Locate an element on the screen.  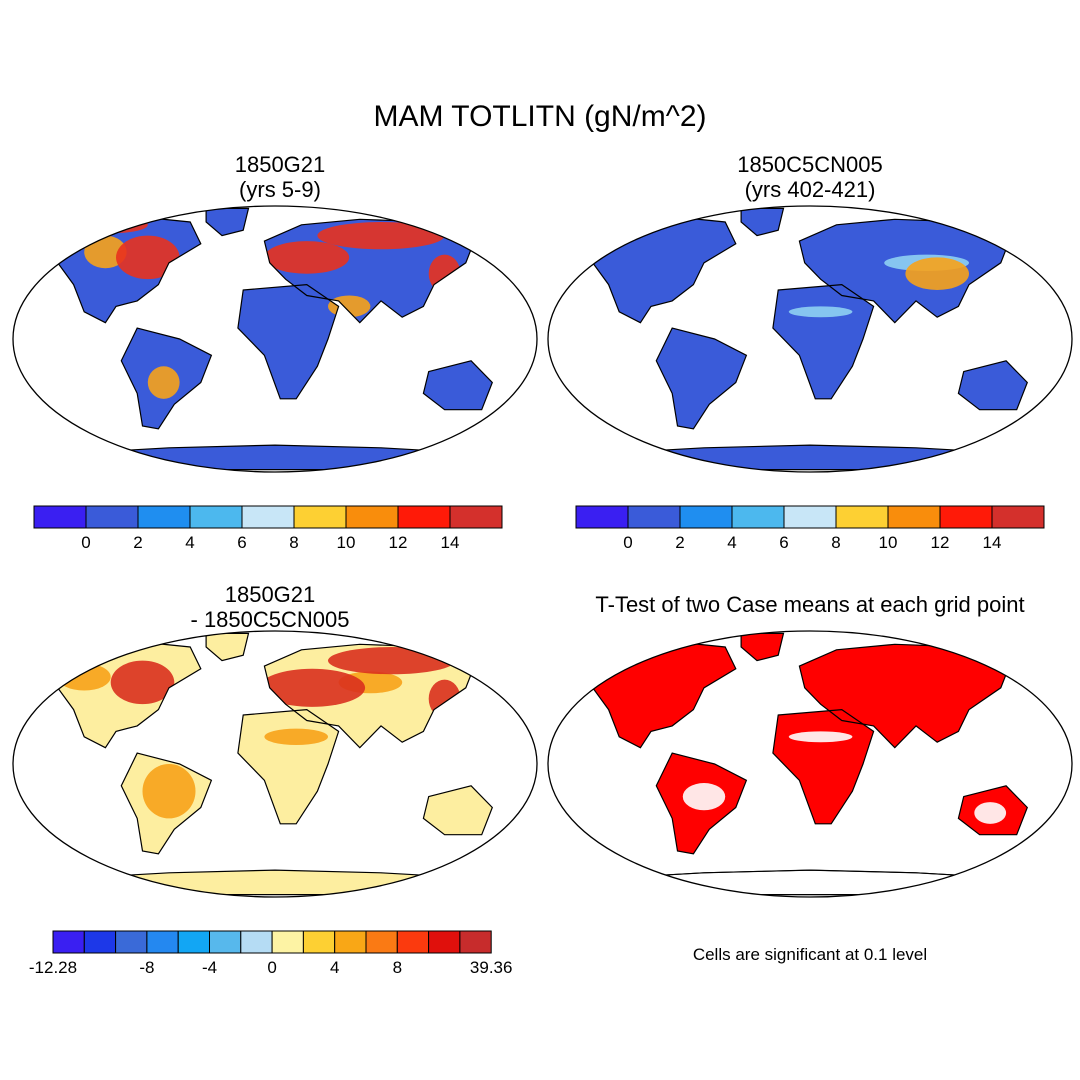
map-panel-difference is located at coordinates (275, 764).